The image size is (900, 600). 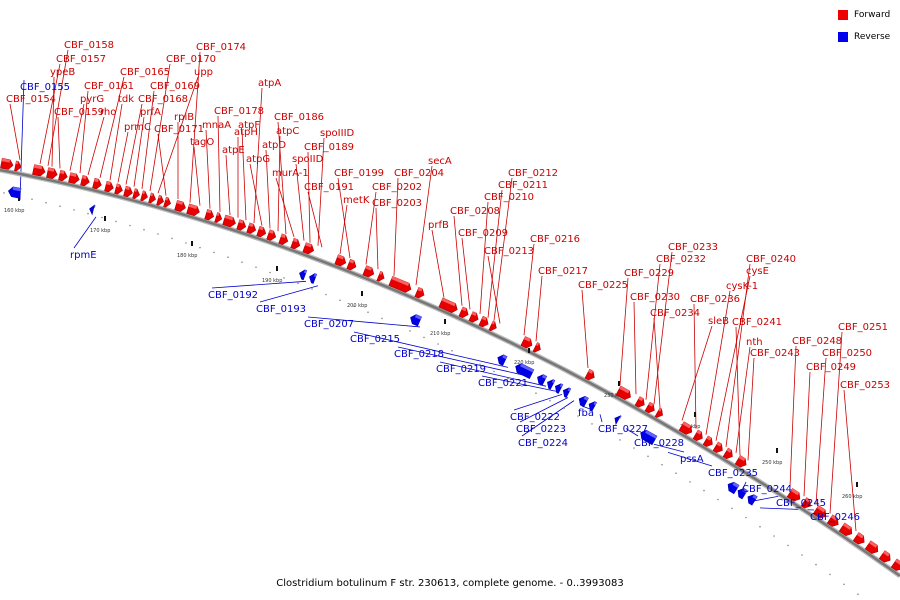 I want to click on forward-gene-arrow-41-shine, so click(x=591, y=371).